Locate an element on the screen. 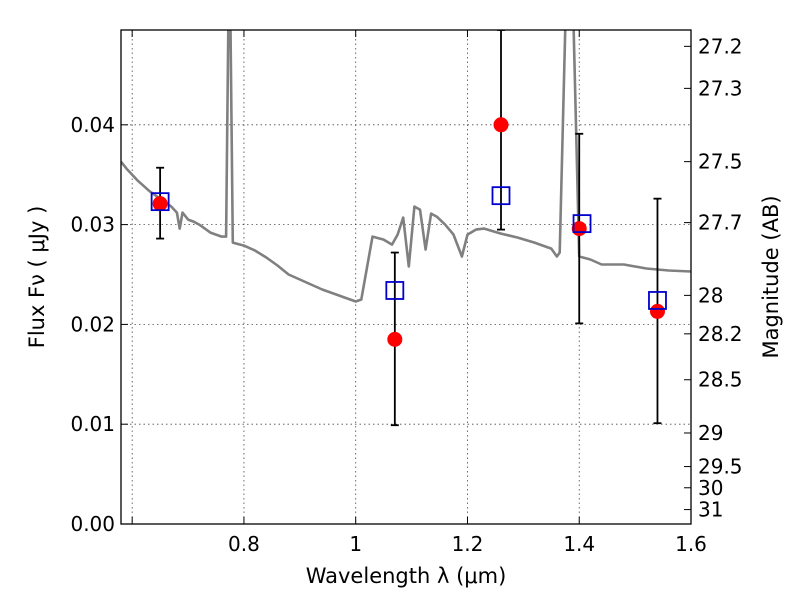 This screenshot has height=600, width=800. y2-axis-title: Magnitude (AB) is located at coordinates (771, 276).